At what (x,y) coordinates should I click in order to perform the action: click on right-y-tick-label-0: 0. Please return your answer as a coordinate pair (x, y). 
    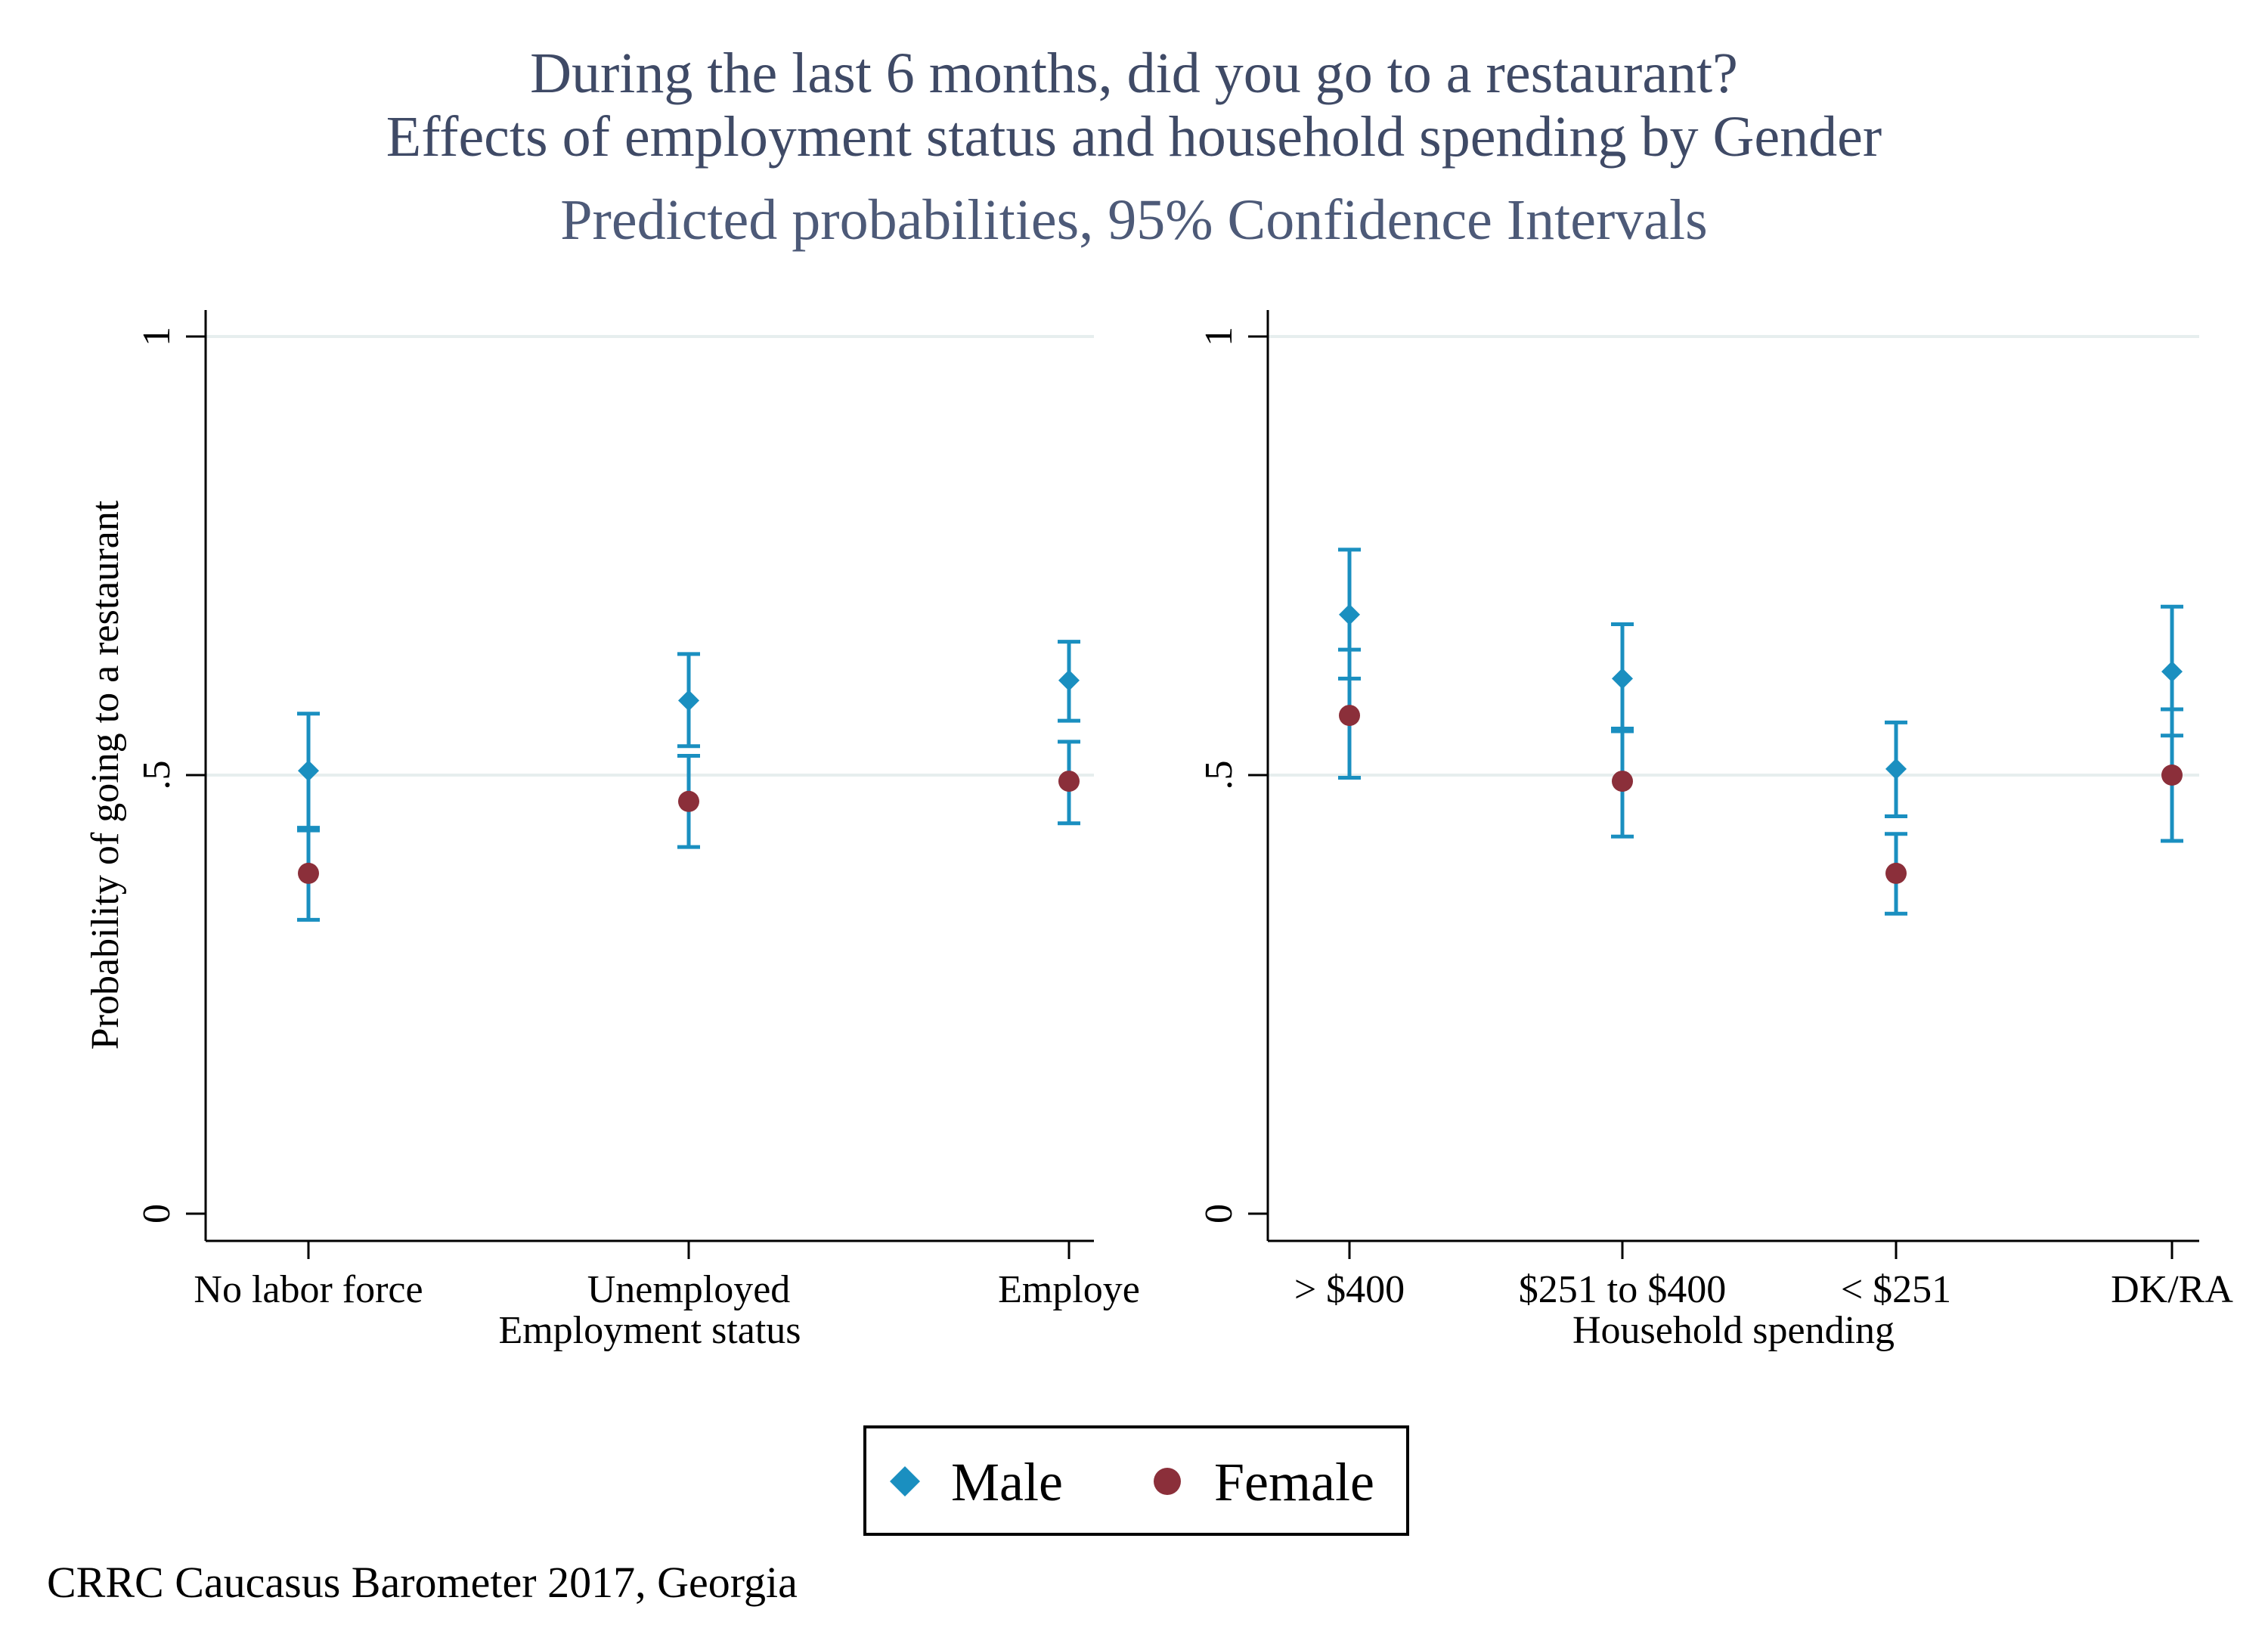
    Looking at the image, I should click on (1219, 1214).